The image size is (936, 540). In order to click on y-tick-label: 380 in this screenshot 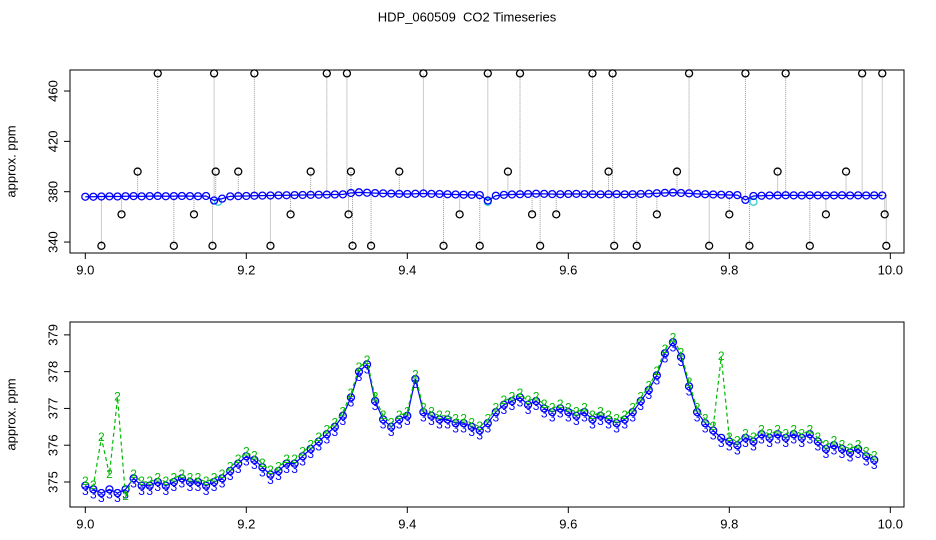, I will do `click(52, 192)`.